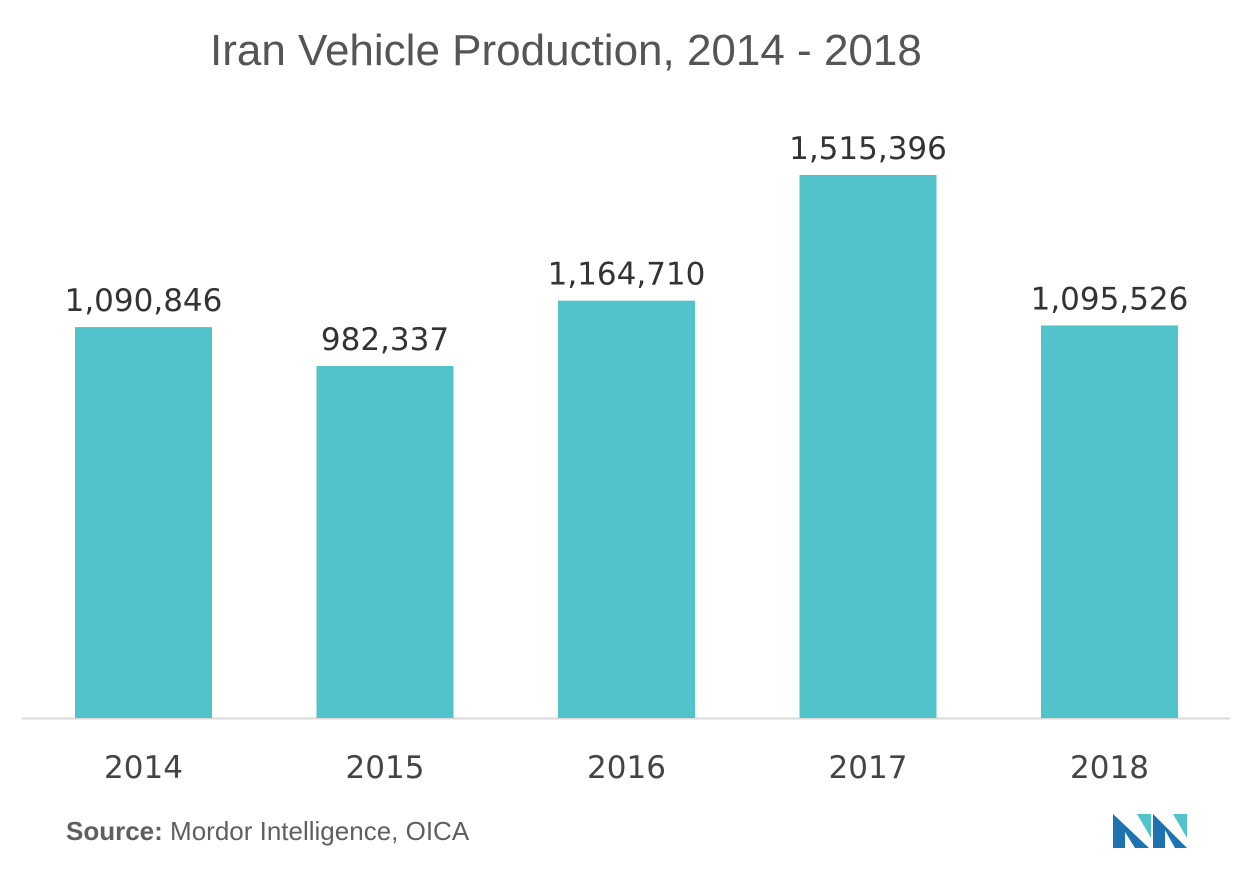 The image size is (1253, 878). What do you see at coordinates (566, 50) in the screenshot?
I see `chart-title: Iran Vehicle Production, 2014 - 2018` at bounding box center [566, 50].